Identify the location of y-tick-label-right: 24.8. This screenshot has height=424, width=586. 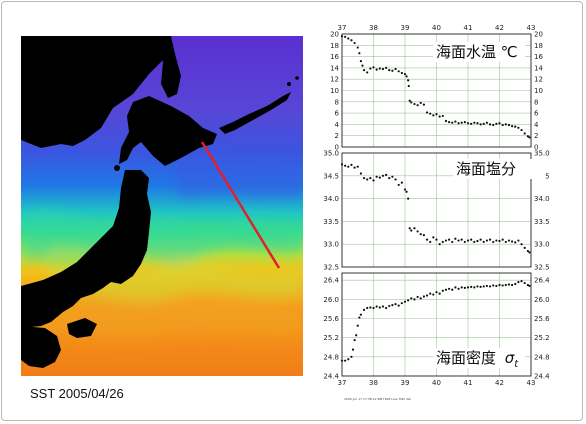
(542, 357).